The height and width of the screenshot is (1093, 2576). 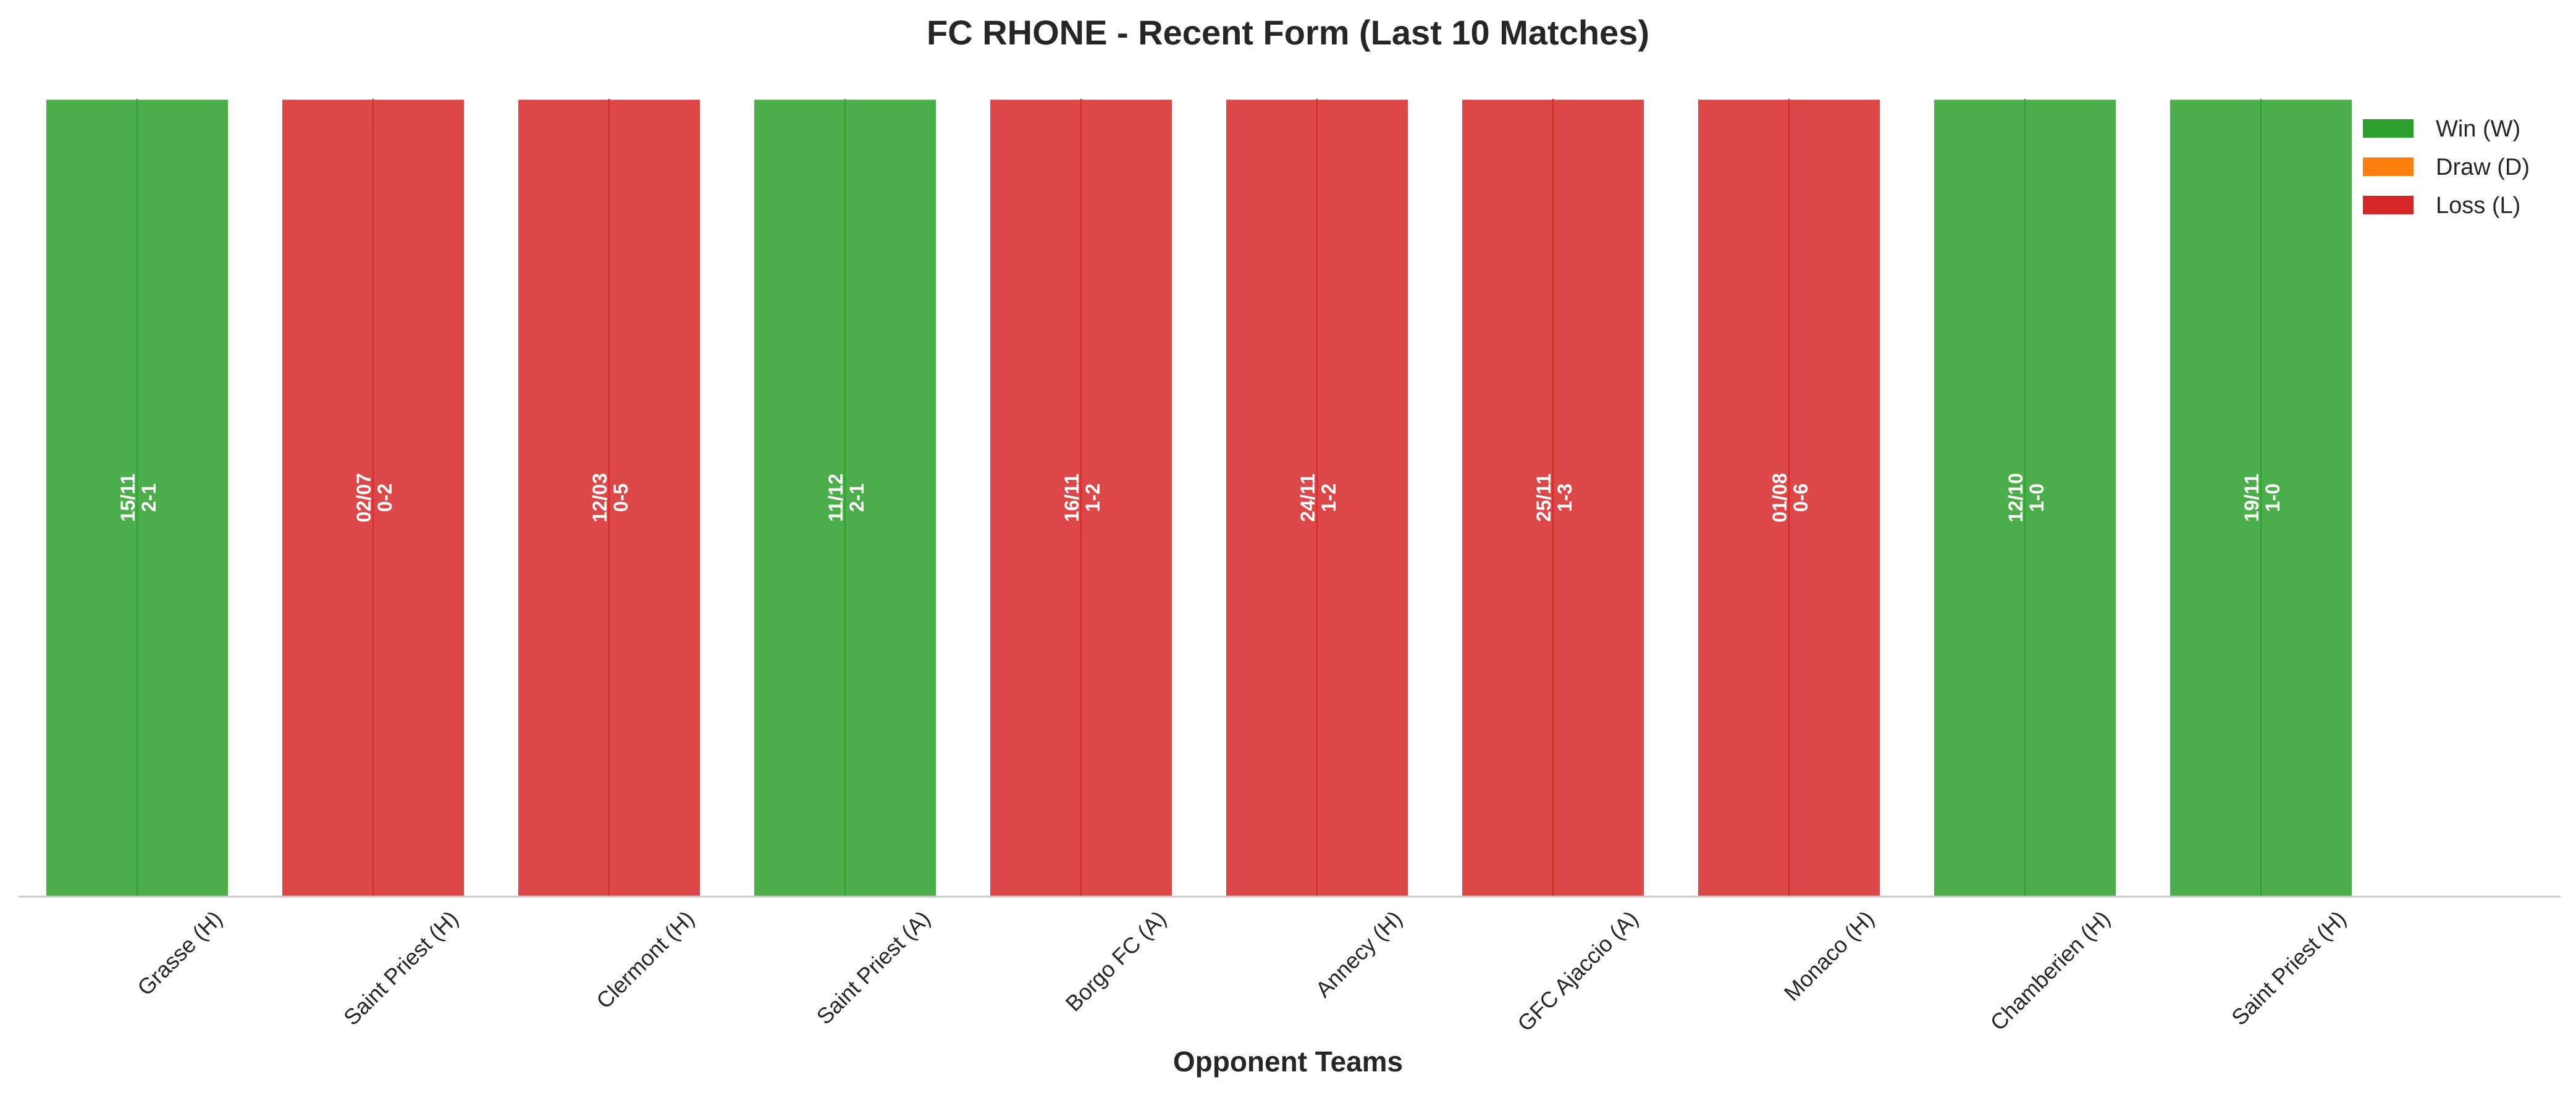 I want to click on match-date: 19/11, so click(x=2252, y=498).